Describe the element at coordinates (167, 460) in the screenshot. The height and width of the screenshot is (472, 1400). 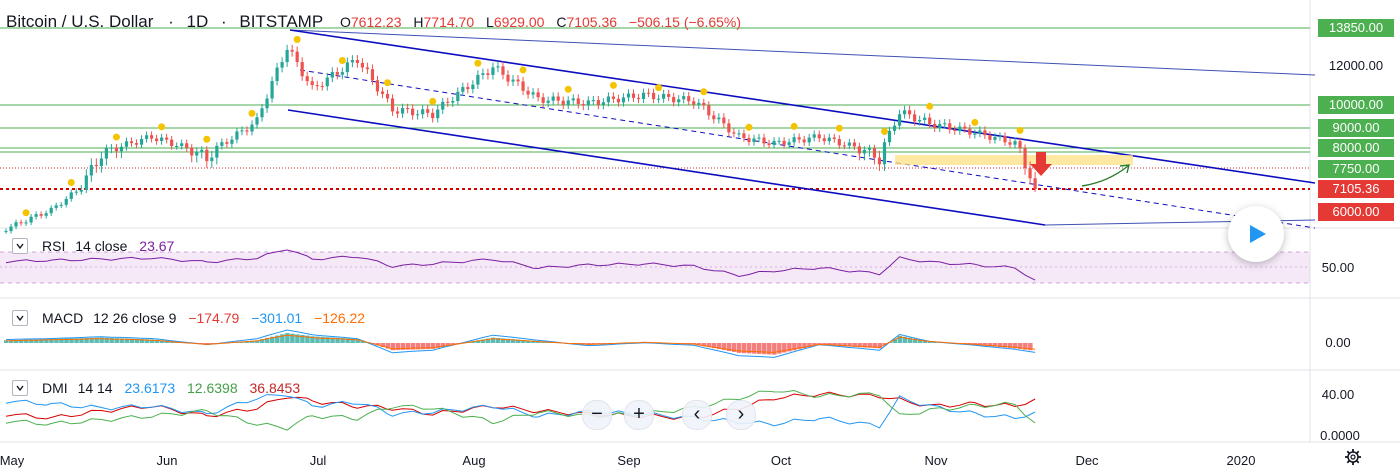
I see `time-jun: Jun` at that location.